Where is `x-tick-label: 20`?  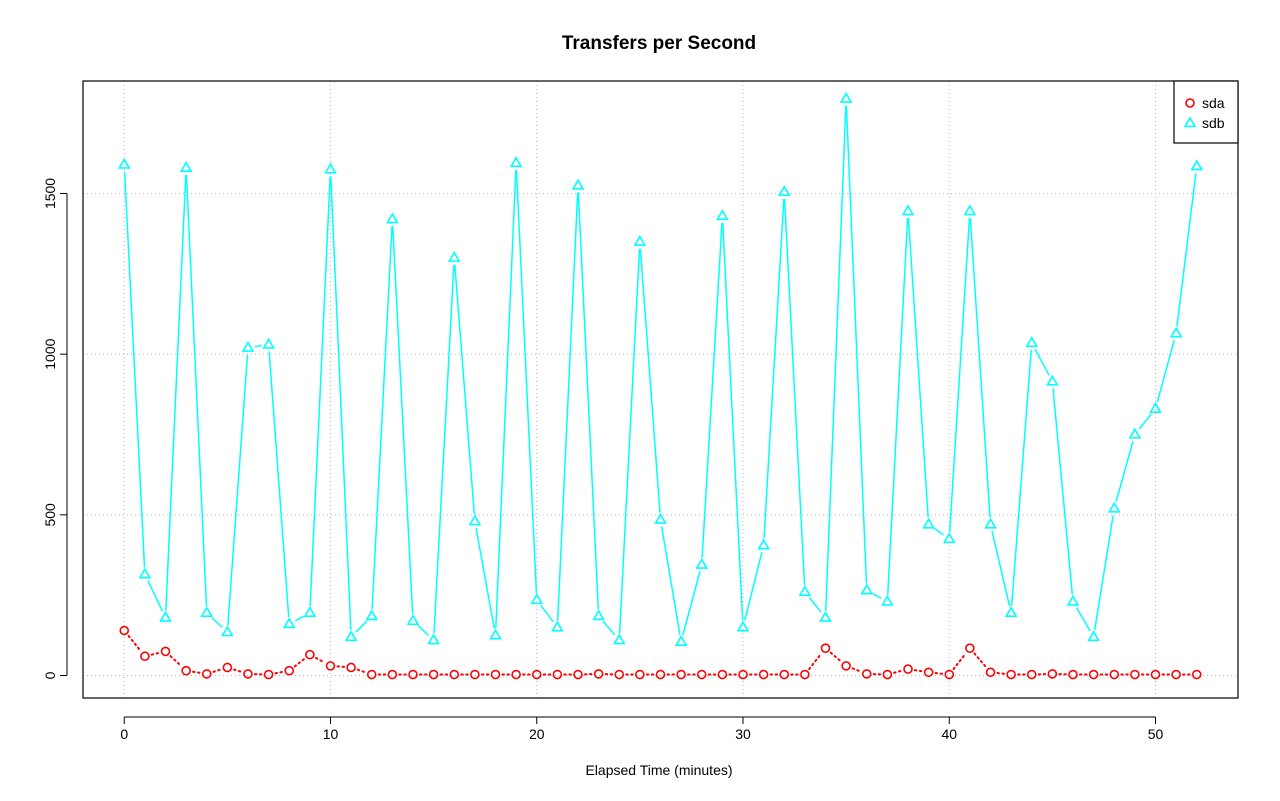
x-tick-label: 20 is located at coordinates (537, 734).